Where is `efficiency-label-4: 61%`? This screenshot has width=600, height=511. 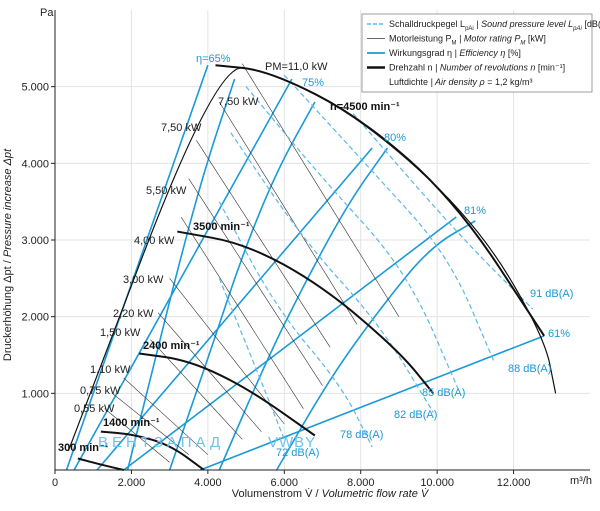
efficiency-label-4: 61% is located at coordinates (559, 334).